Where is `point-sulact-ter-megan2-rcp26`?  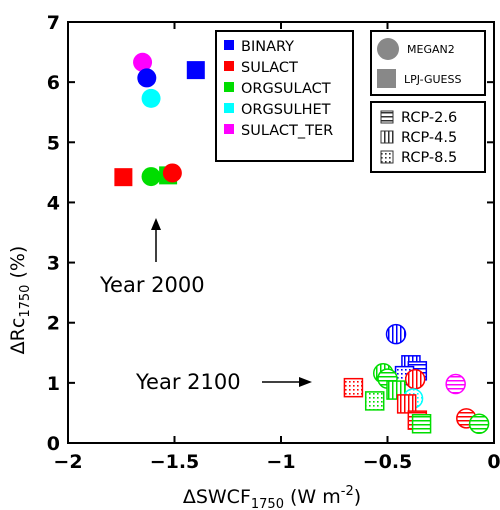
point-sulact-ter-megan2-rcp26 is located at coordinates (455, 384).